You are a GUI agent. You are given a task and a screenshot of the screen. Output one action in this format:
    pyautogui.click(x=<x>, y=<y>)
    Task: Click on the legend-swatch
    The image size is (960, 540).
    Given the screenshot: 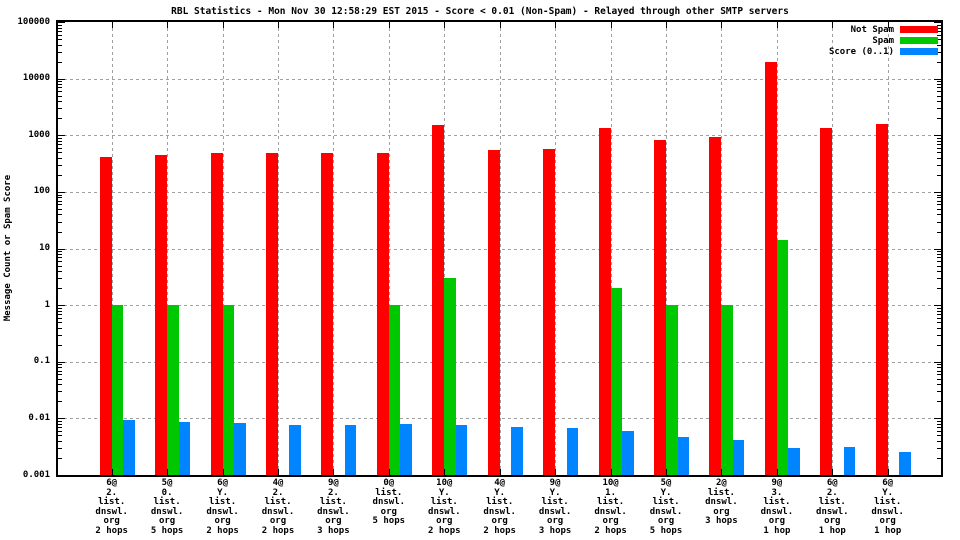 What is the action you would take?
    pyautogui.click(x=919, y=40)
    